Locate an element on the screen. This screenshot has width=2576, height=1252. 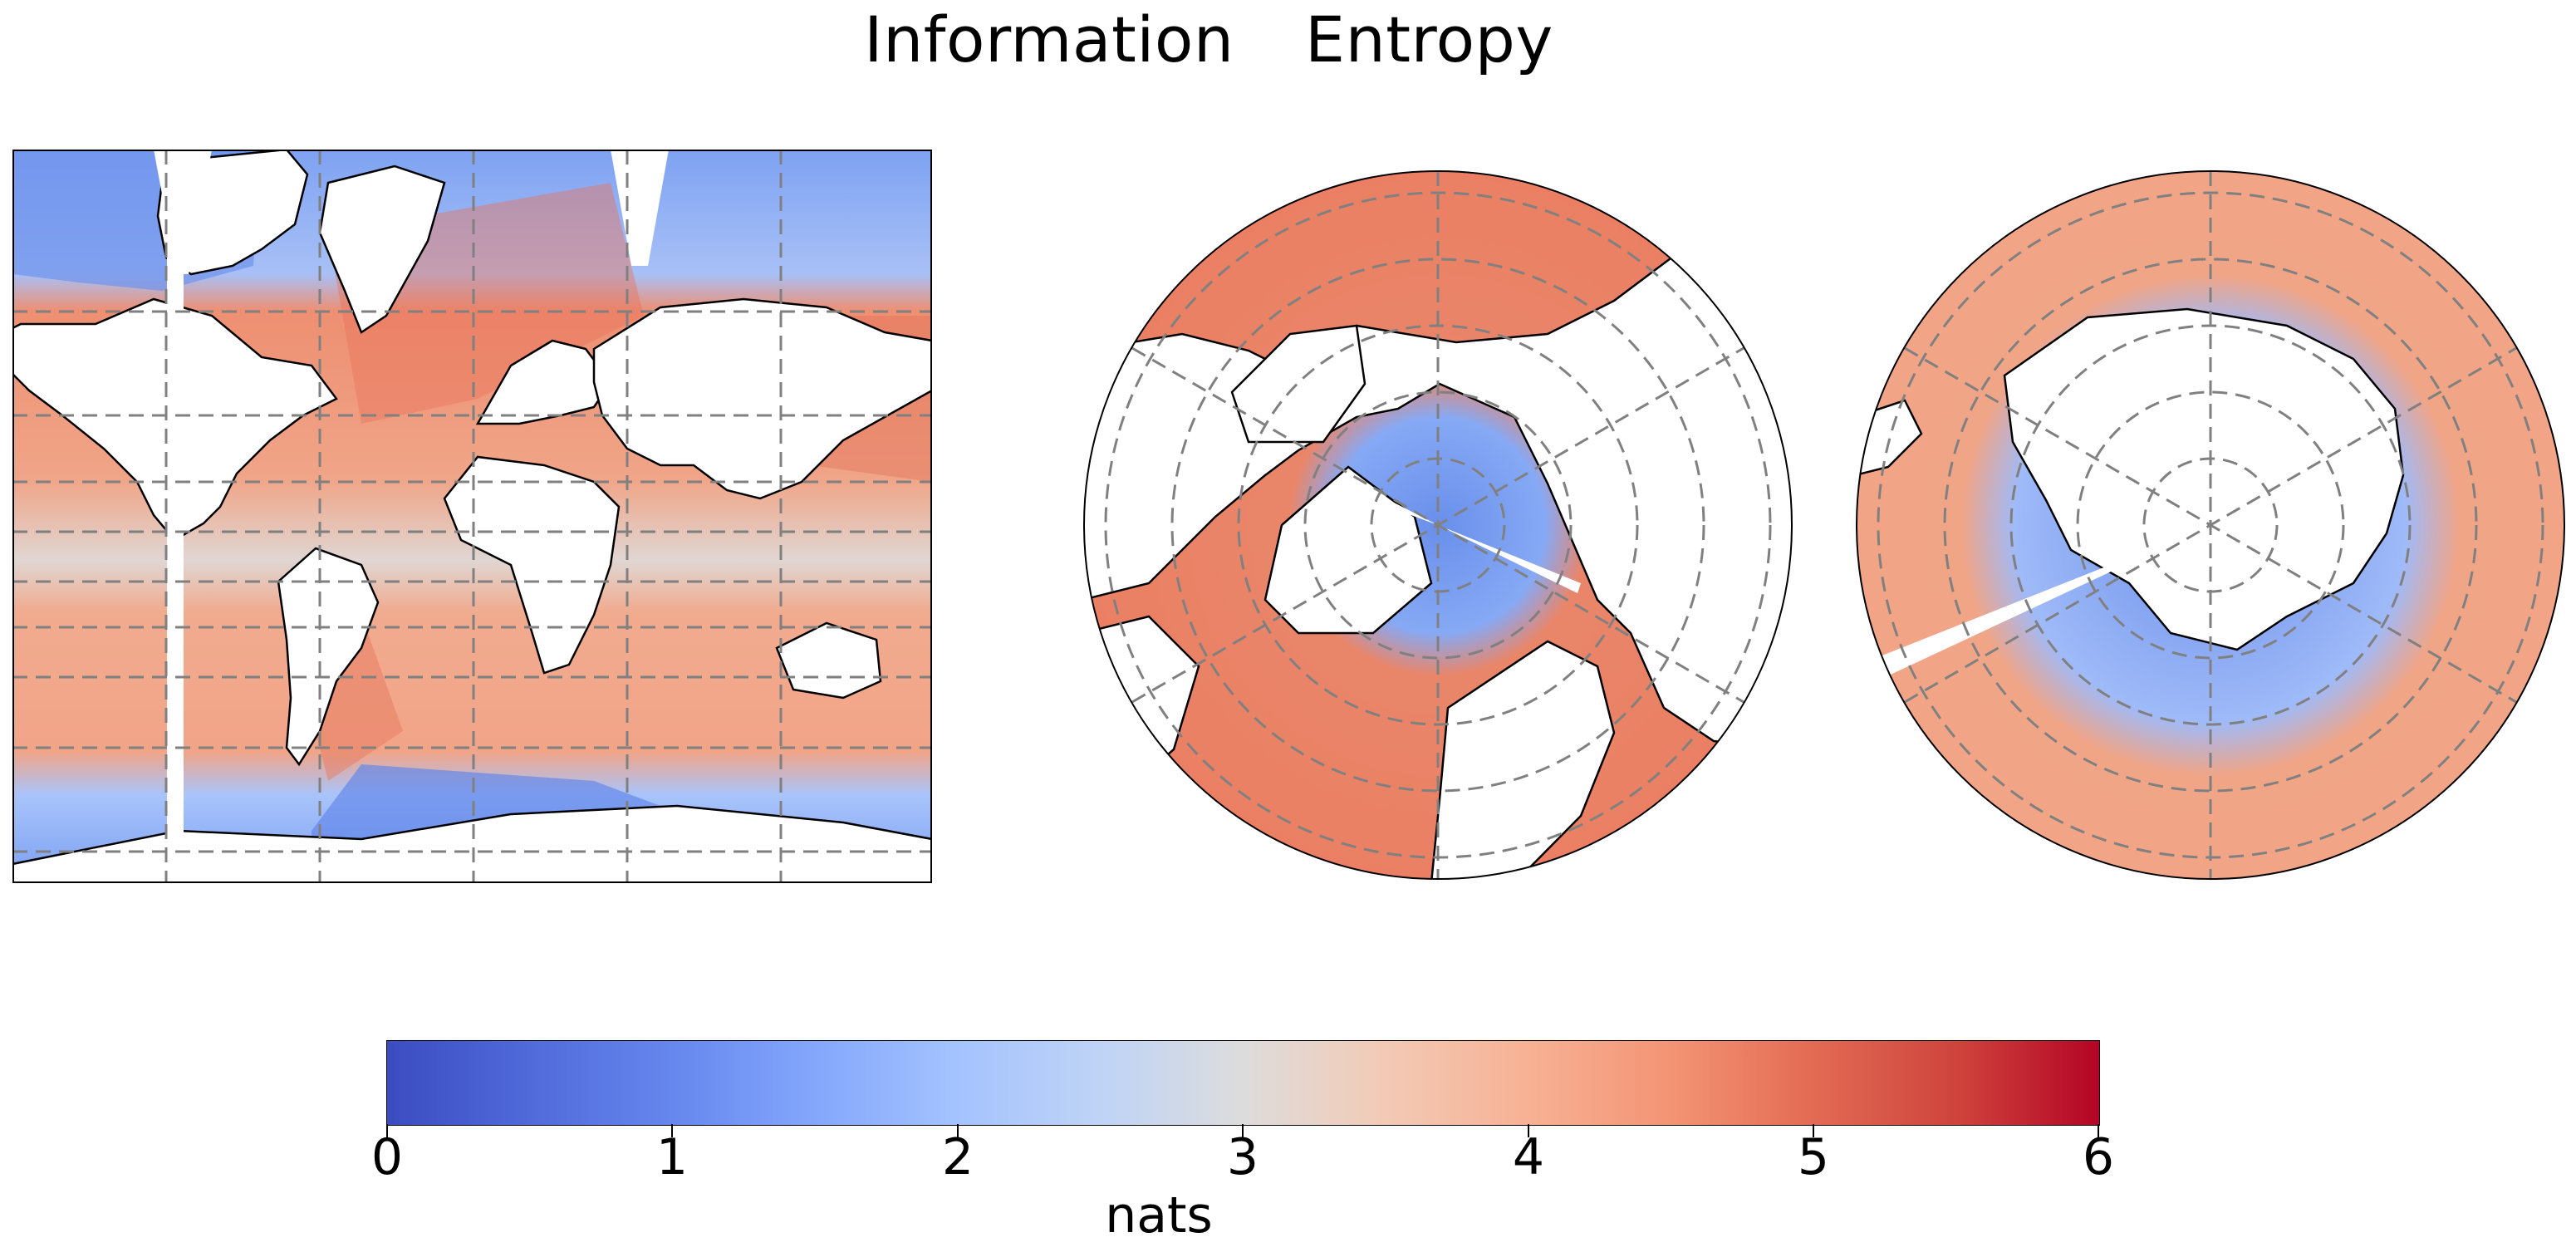
colorbar-tick-label: 5 is located at coordinates (1813, 1157).